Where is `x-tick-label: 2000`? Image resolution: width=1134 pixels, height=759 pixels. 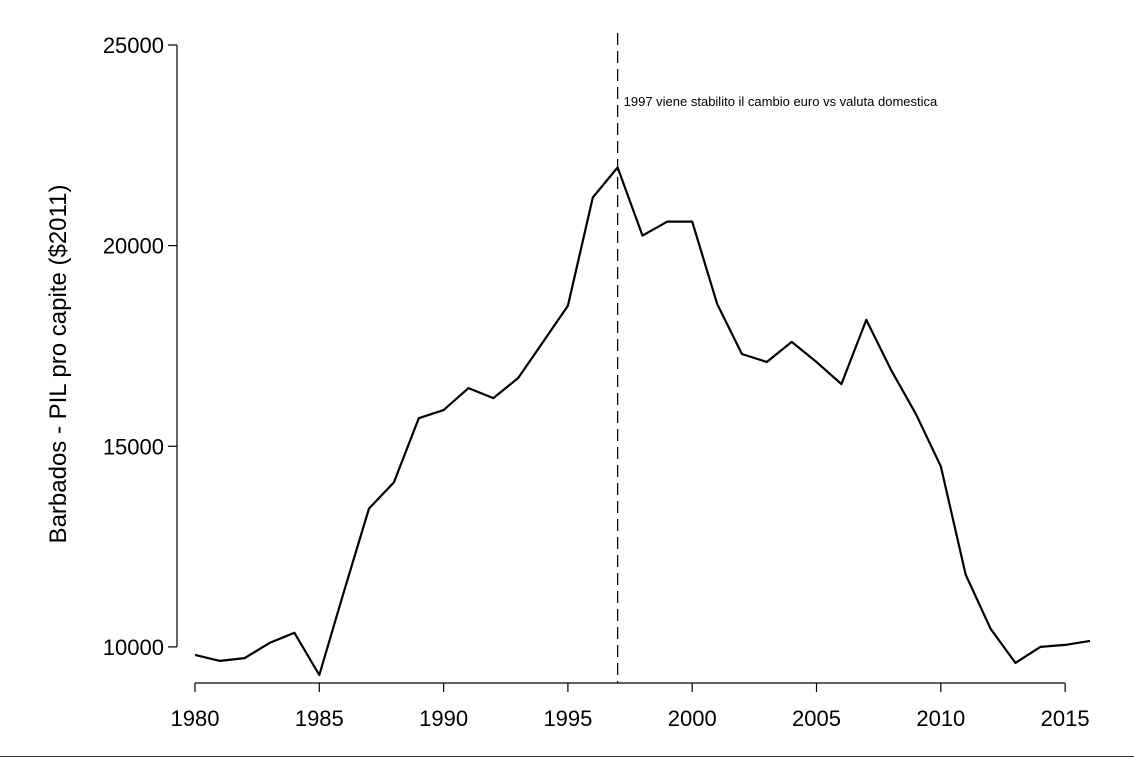
x-tick-label: 2000 is located at coordinates (692, 718).